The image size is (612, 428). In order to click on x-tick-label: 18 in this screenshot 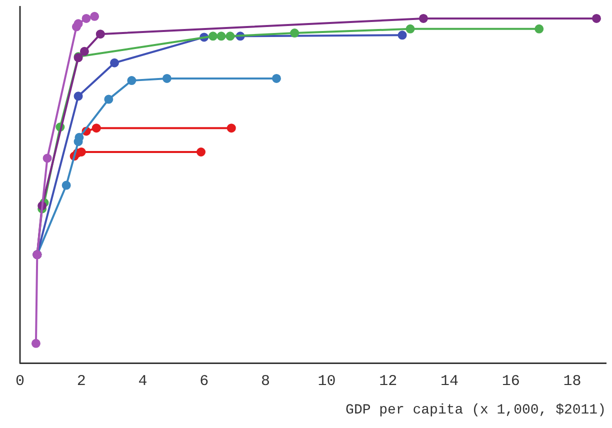, I will do `click(572, 381)`.